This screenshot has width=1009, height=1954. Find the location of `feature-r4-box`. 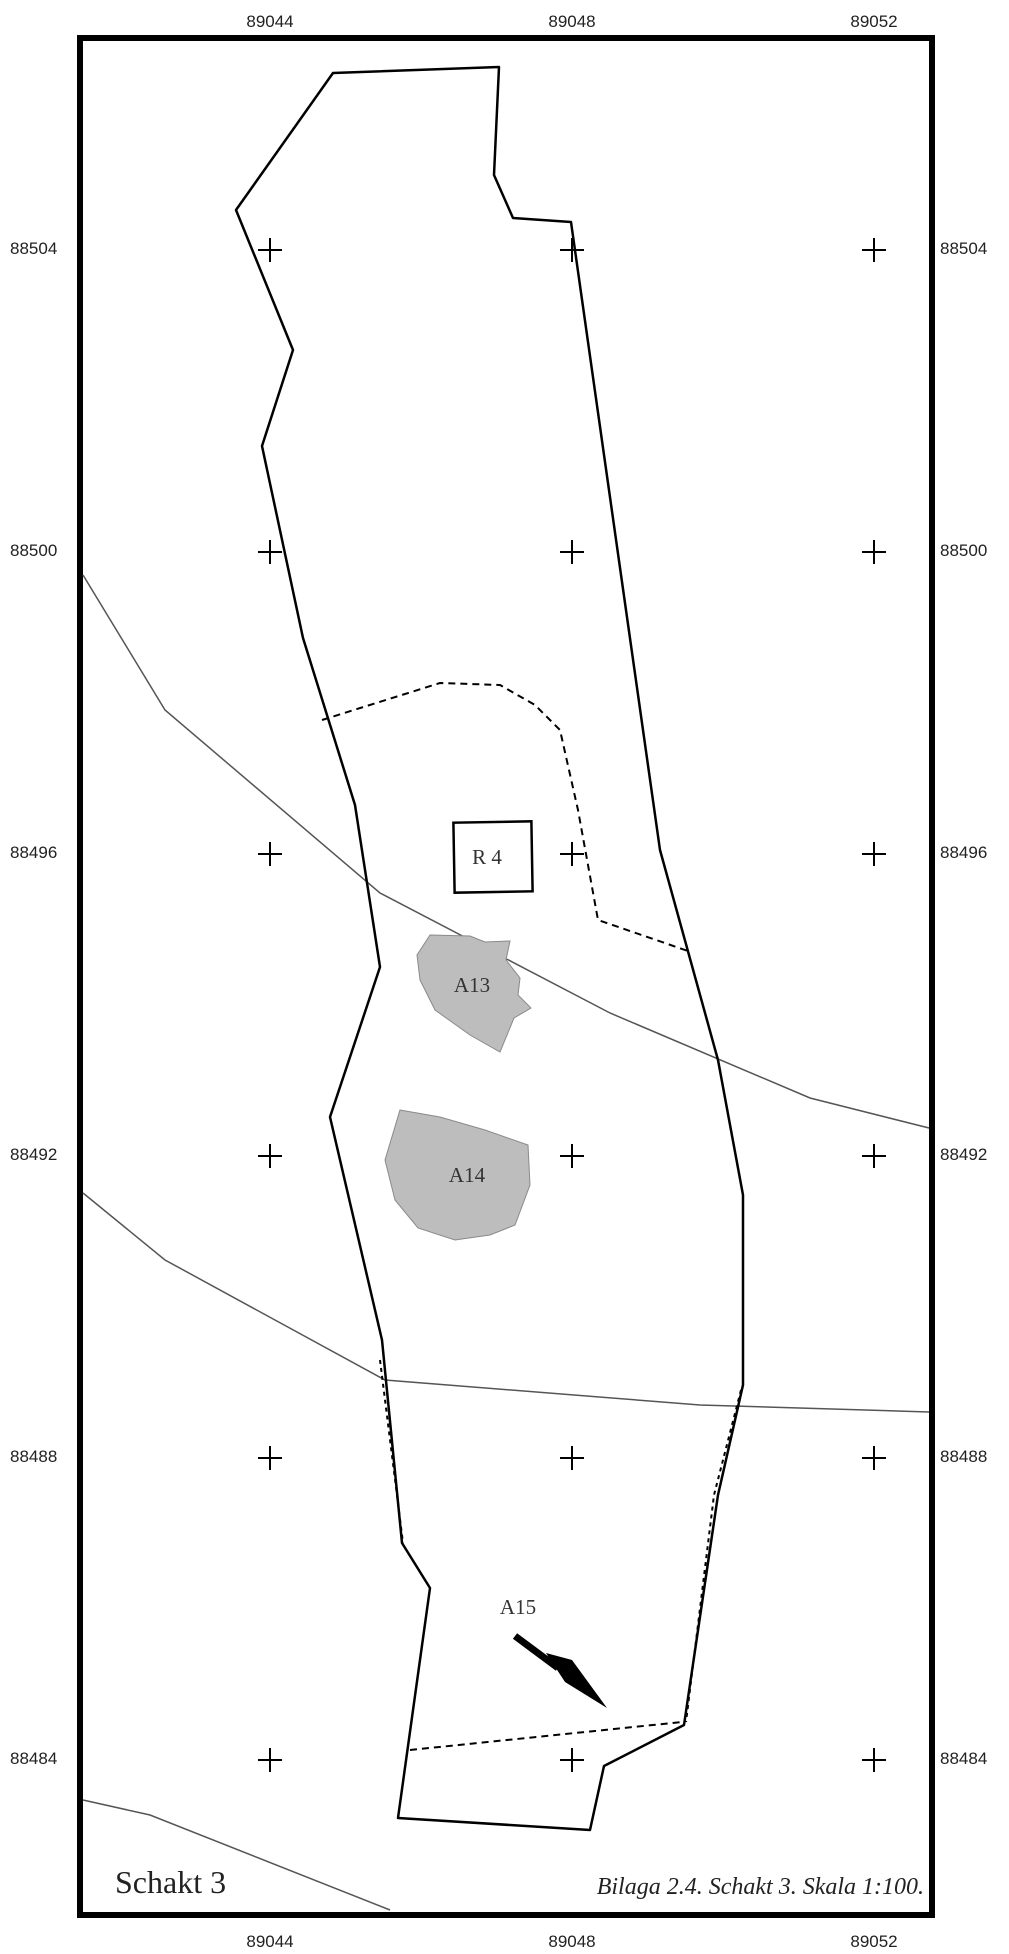

feature-r4-box is located at coordinates (493, 857).